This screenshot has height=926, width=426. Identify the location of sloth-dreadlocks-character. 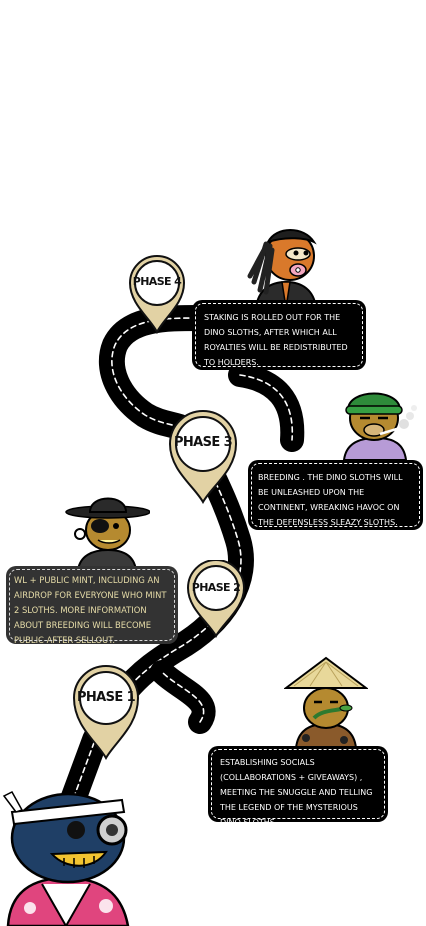
(282, 268).